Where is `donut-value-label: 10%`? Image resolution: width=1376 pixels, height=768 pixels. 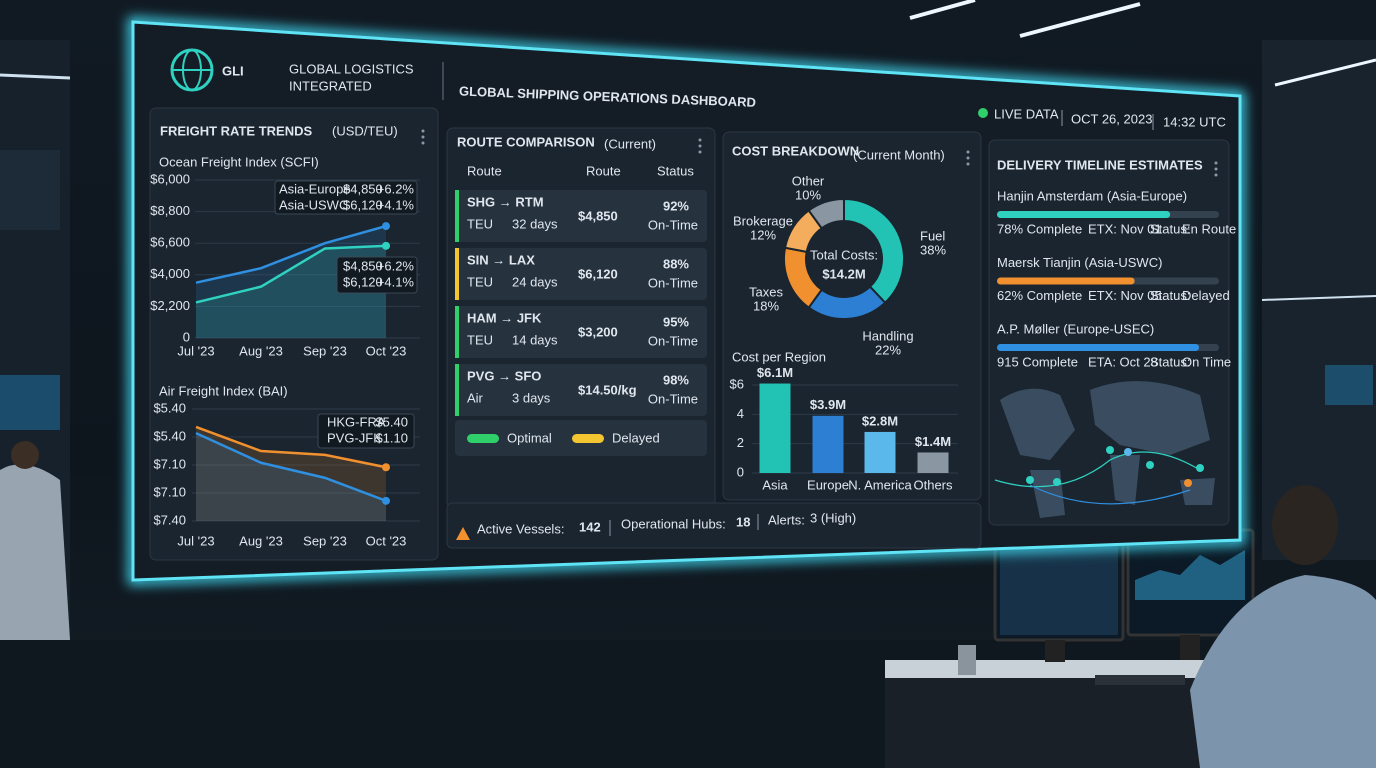 donut-value-label: 10% is located at coordinates (808, 194).